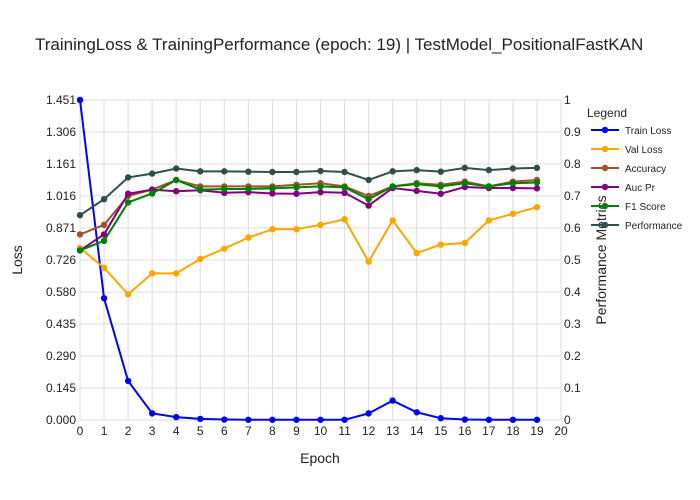 The width and height of the screenshot is (700, 500). What do you see at coordinates (61, 132) in the screenshot?
I see `left-y-tick-label: 1.306` at bounding box center [61, 132].